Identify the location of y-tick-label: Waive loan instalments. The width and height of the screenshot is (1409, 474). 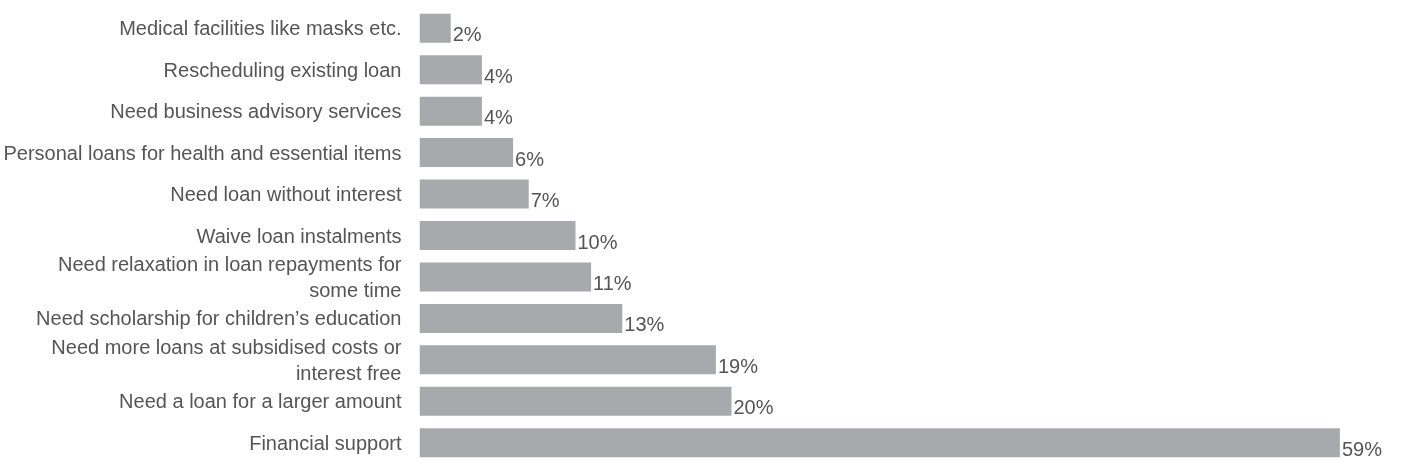
(299, 235).